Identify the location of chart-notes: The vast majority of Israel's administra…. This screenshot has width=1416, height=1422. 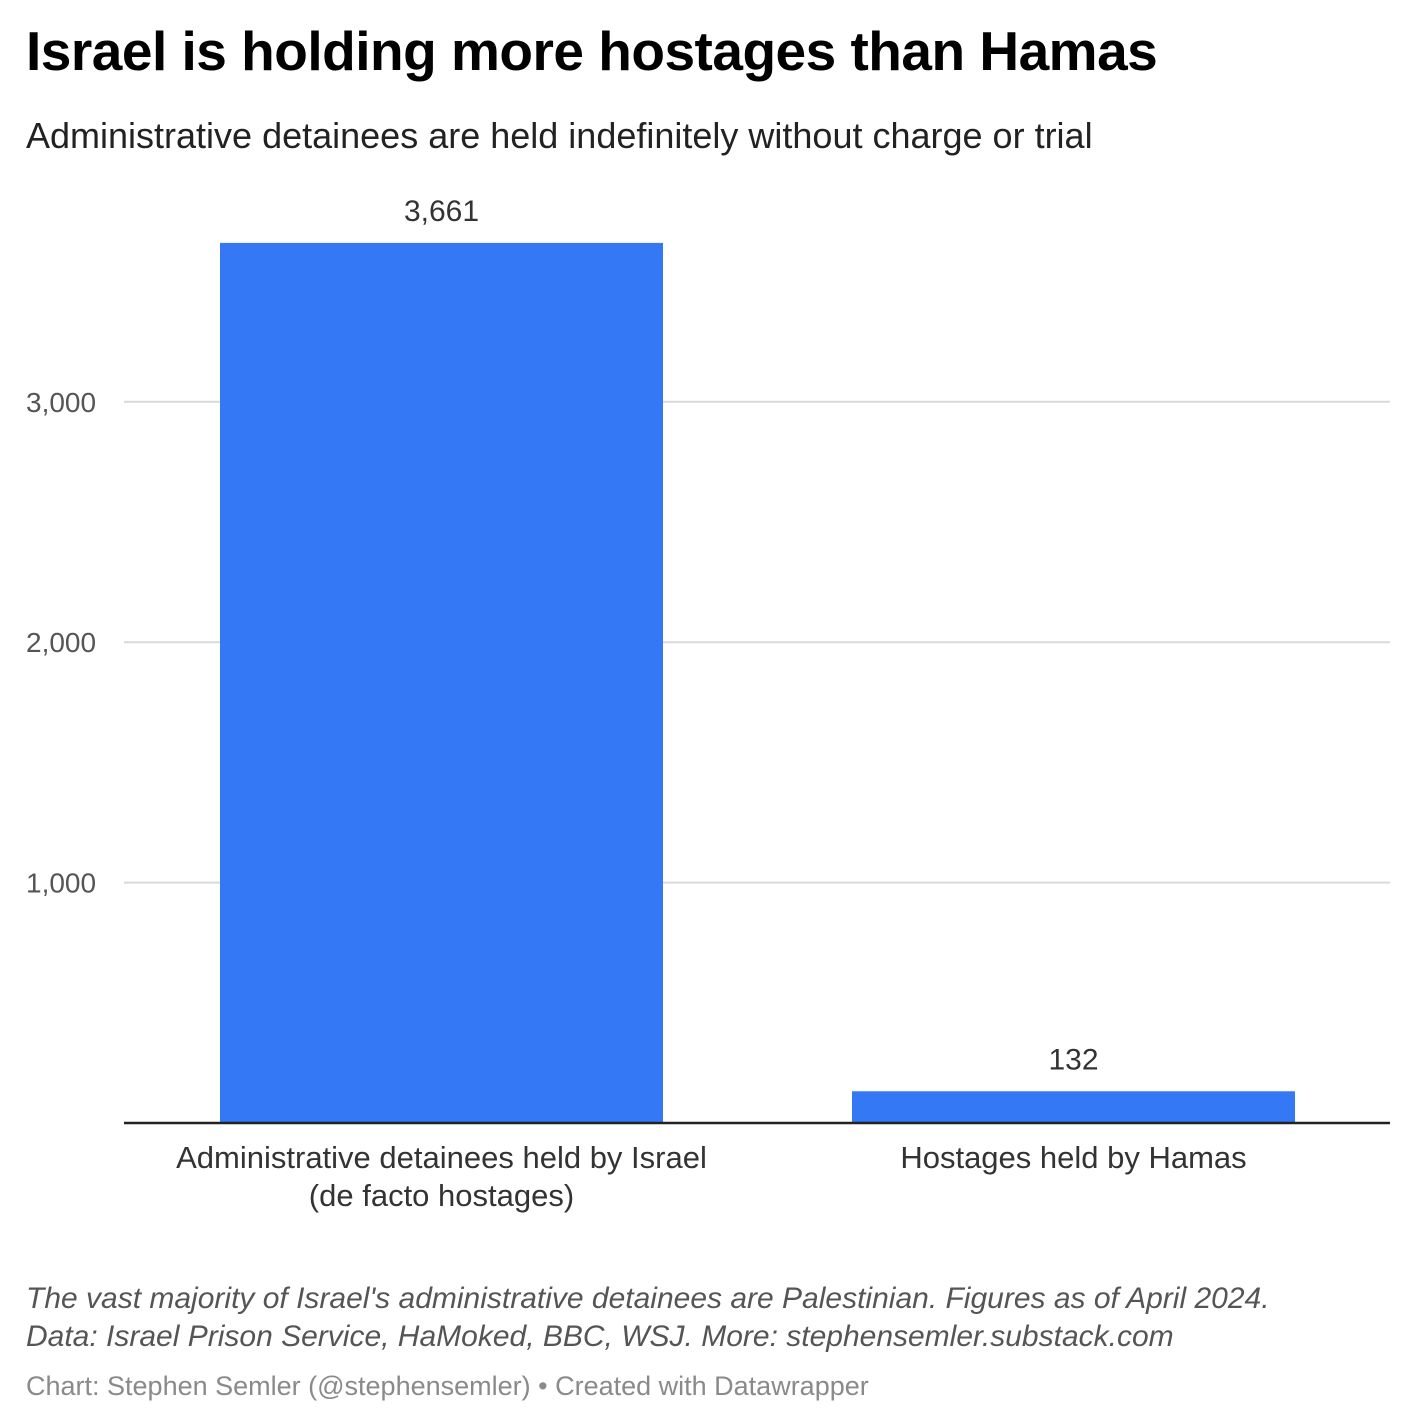
(648, 1318).